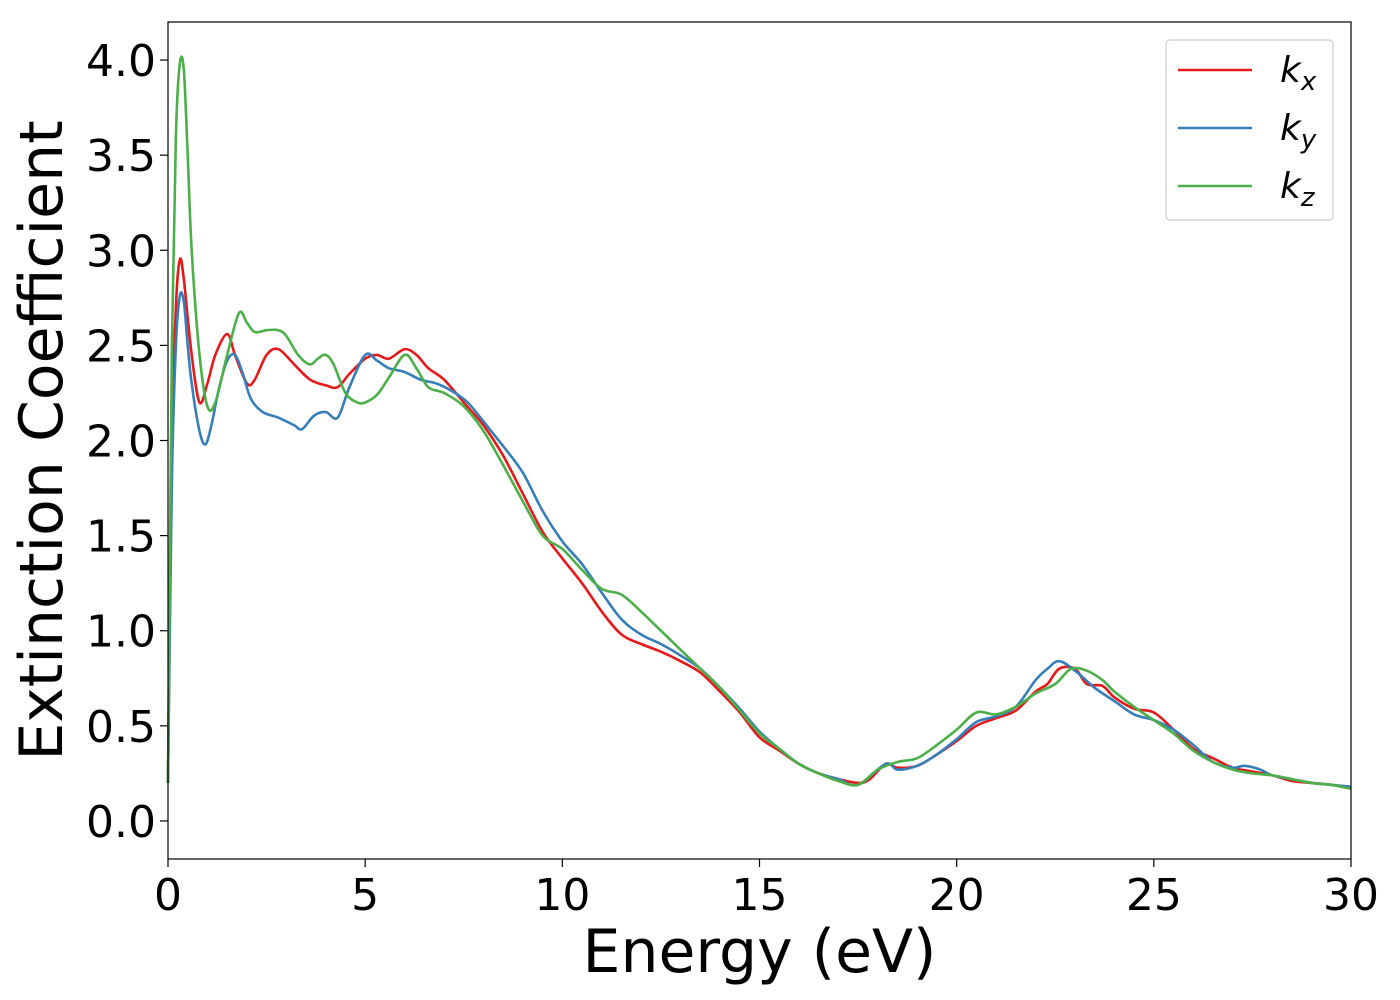  I want to click on legend-label-subscript: y, so click(1308, 140).